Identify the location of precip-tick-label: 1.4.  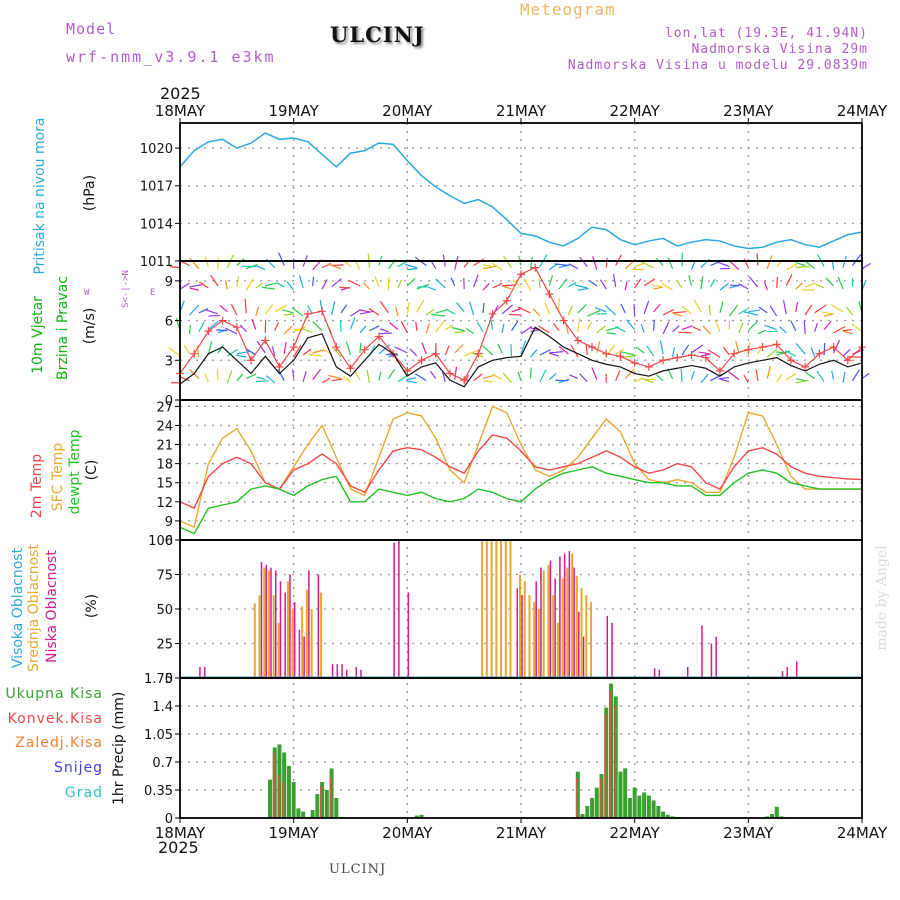
(162, 707).